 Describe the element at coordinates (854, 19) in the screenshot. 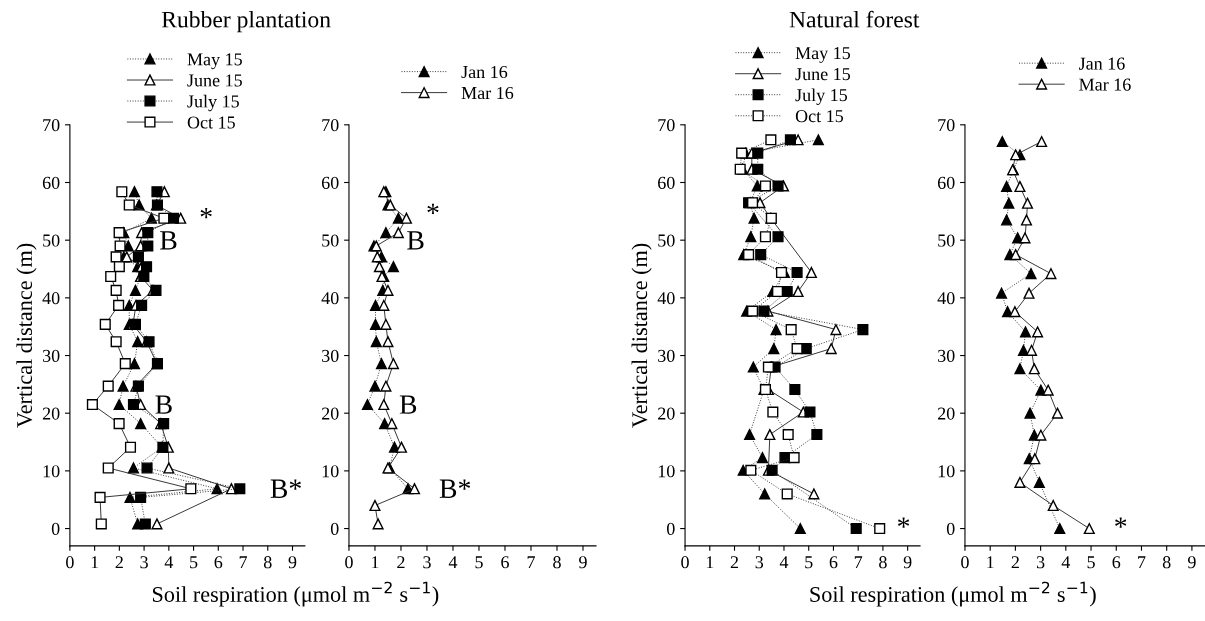

I see `chart-title: Natural forest` at that location.